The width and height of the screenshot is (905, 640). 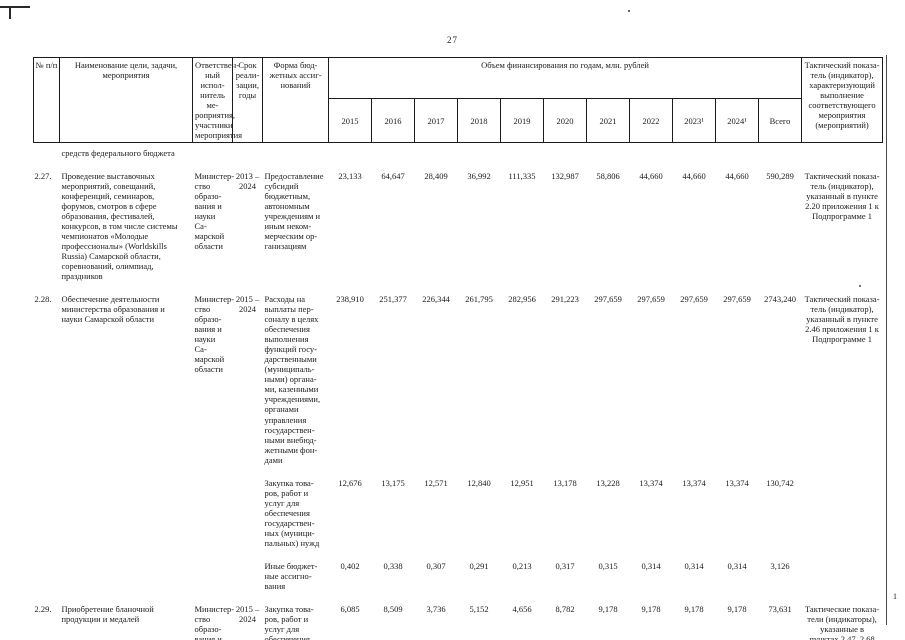 I want to click on value-cell-total: 130,742, so click(x=780, y=482).